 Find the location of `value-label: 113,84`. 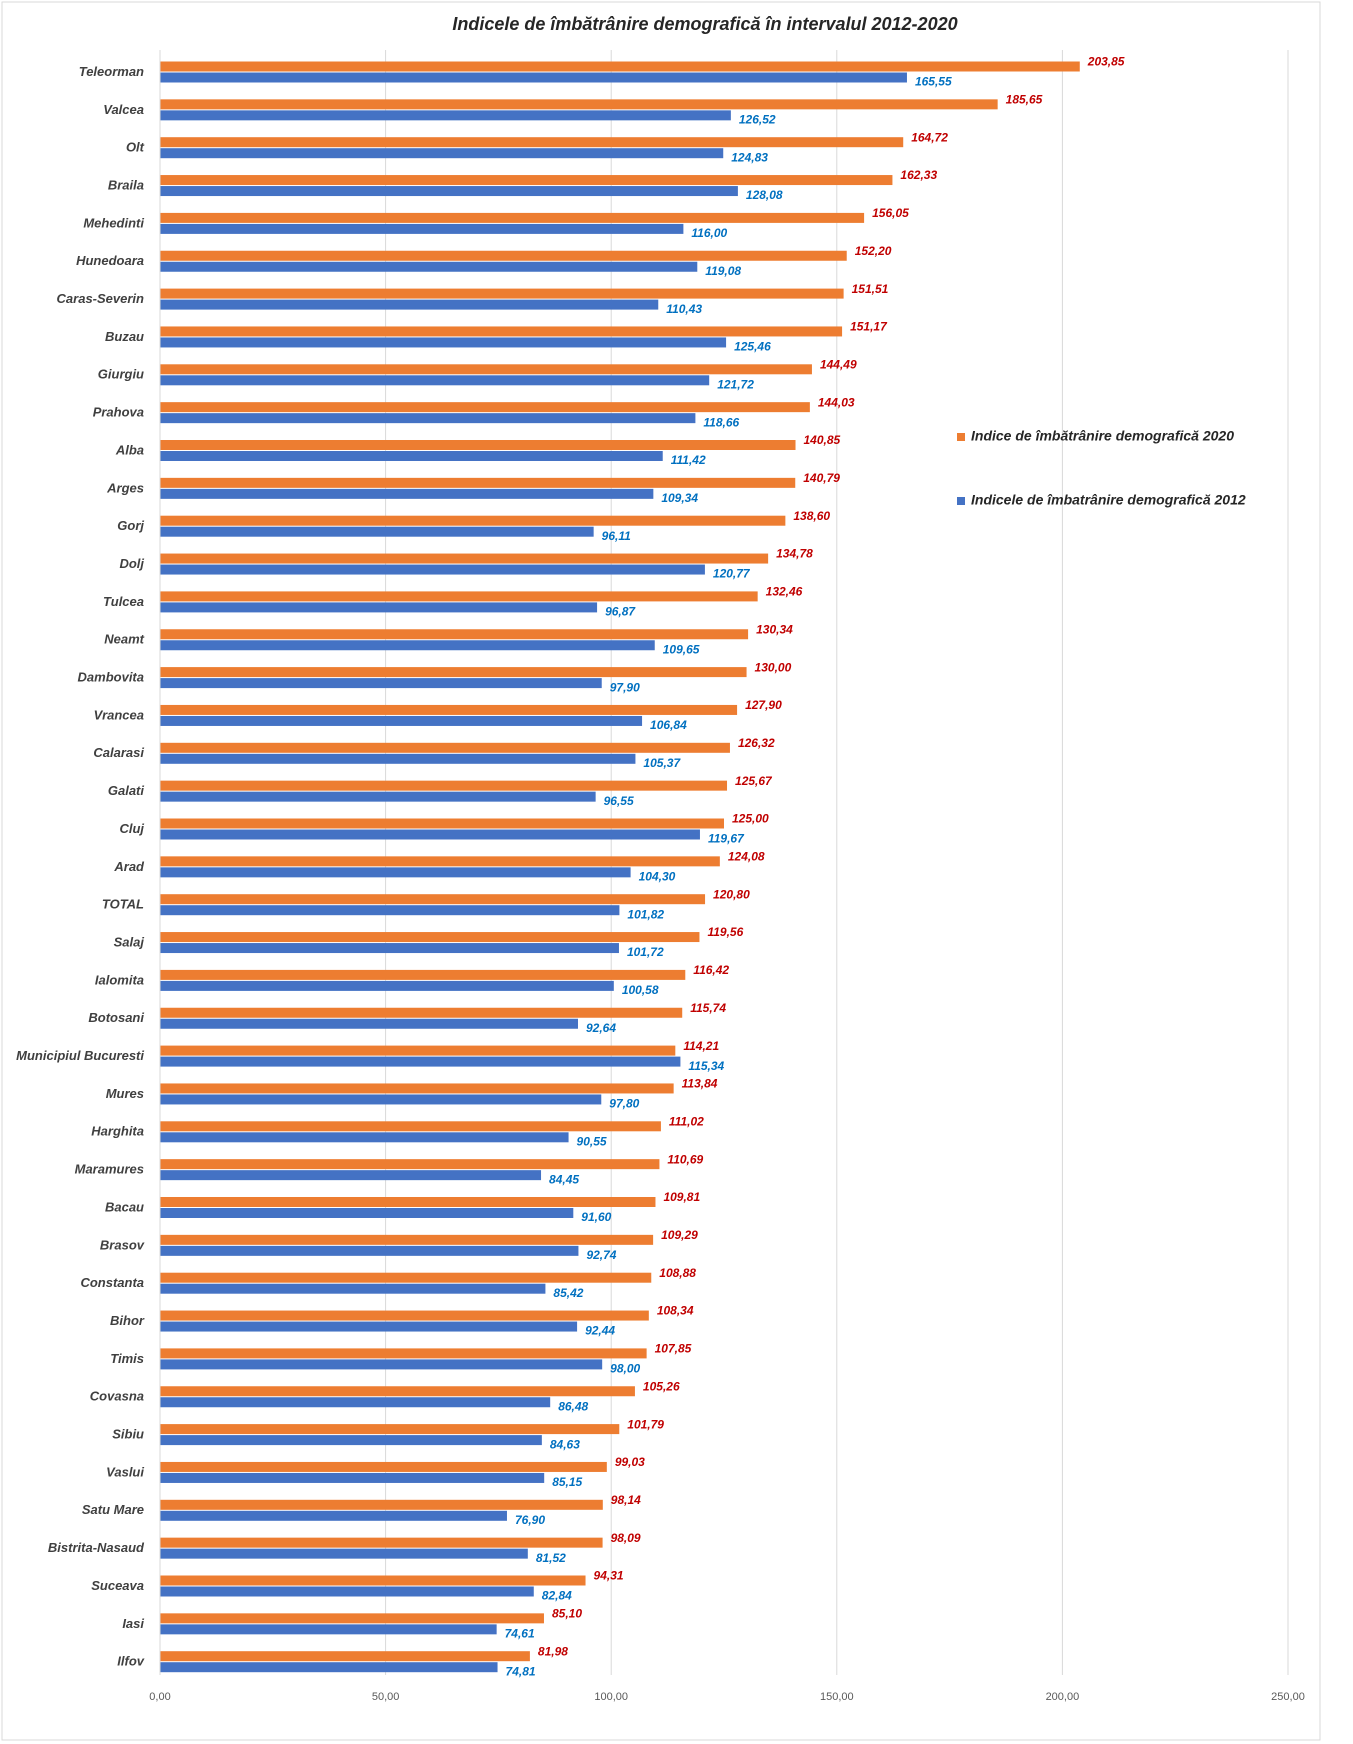

value-label: 113,84 is located at coordinates (700, 1084).